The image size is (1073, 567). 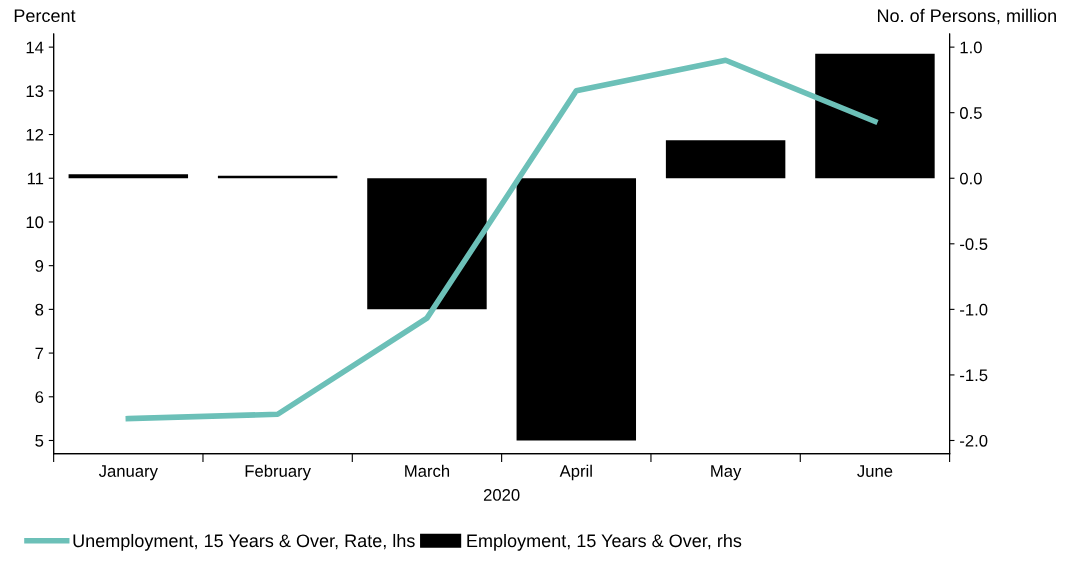 What do you see at coordinates (39, 353) in the screenshot?
I see `y-tick-label: 7` at bounding box center [39, 353].